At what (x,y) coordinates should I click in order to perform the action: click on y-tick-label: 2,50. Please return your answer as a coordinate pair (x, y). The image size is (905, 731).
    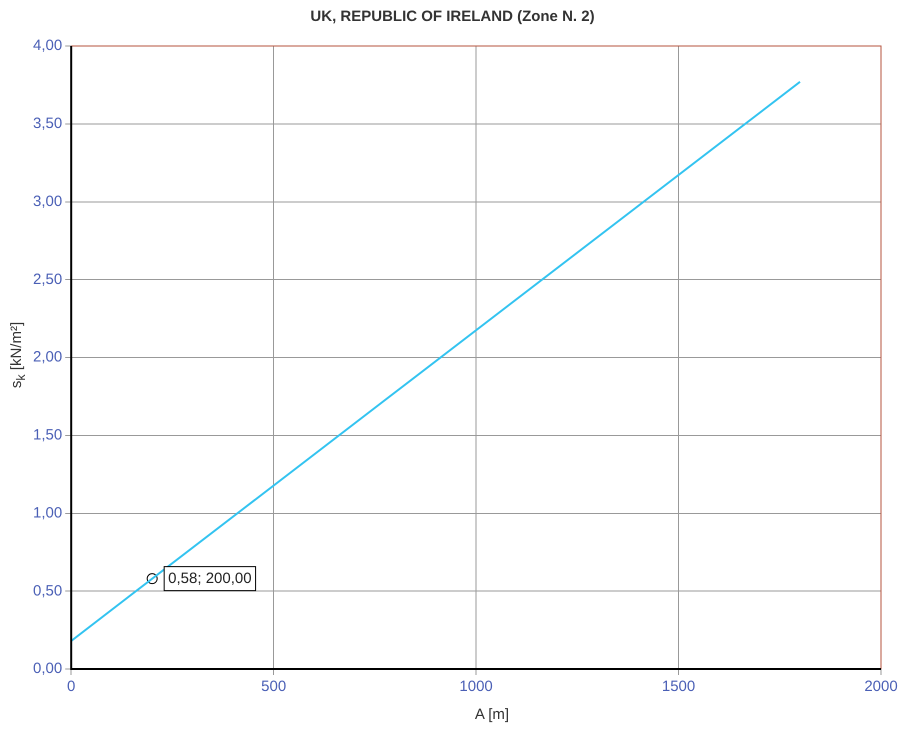
    Looking at the image, I should click on (47, 279).